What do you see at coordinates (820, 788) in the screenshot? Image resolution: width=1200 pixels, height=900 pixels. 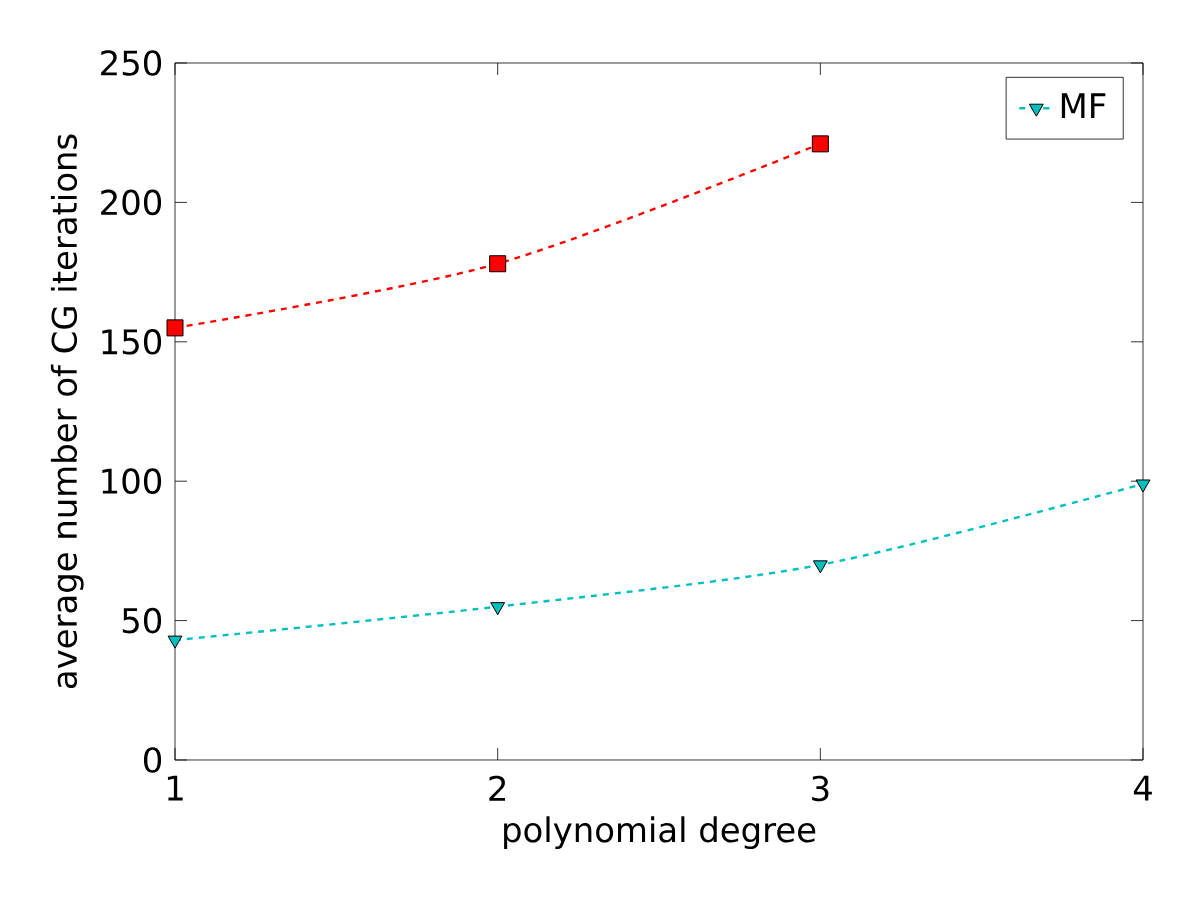 I see `x-tick-label: 3` at bounding box center [820, 788].